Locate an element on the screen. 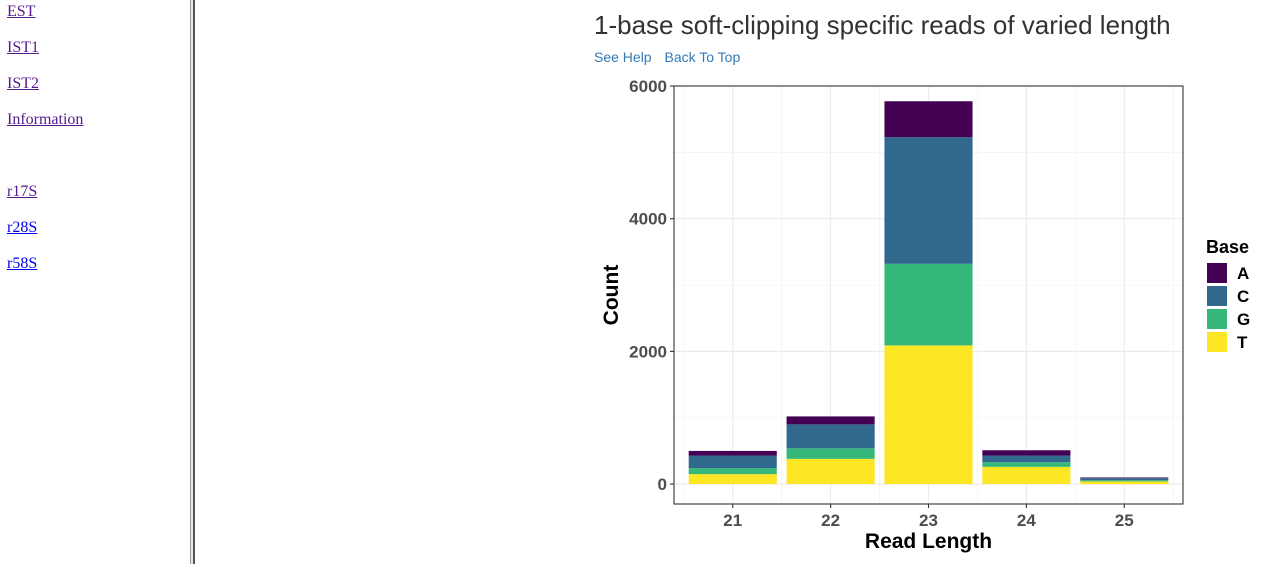 The height and width of the screenshot is (564, 1284). y-axis-title: Count is located at coordinates (611, 295).